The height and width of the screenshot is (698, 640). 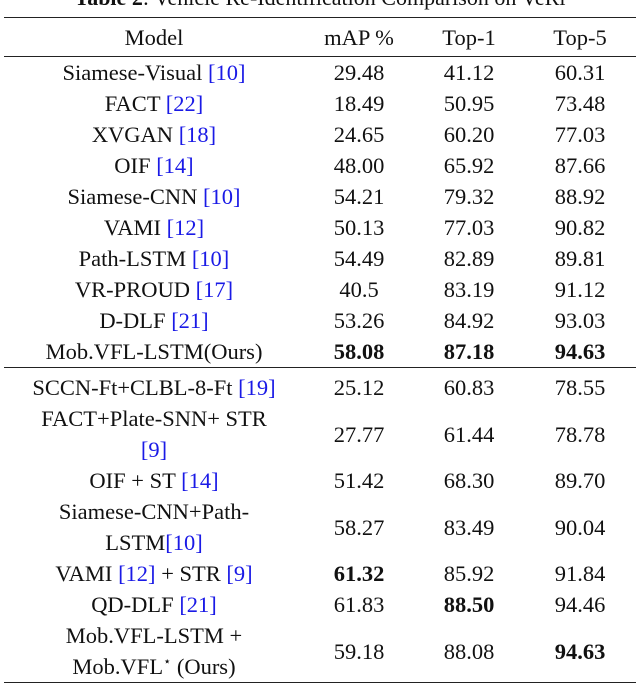 What do you see at coordinates (469, 527) in the screenshot?
I see `metric-cell: 83.49` at bounding box center [469, 527].